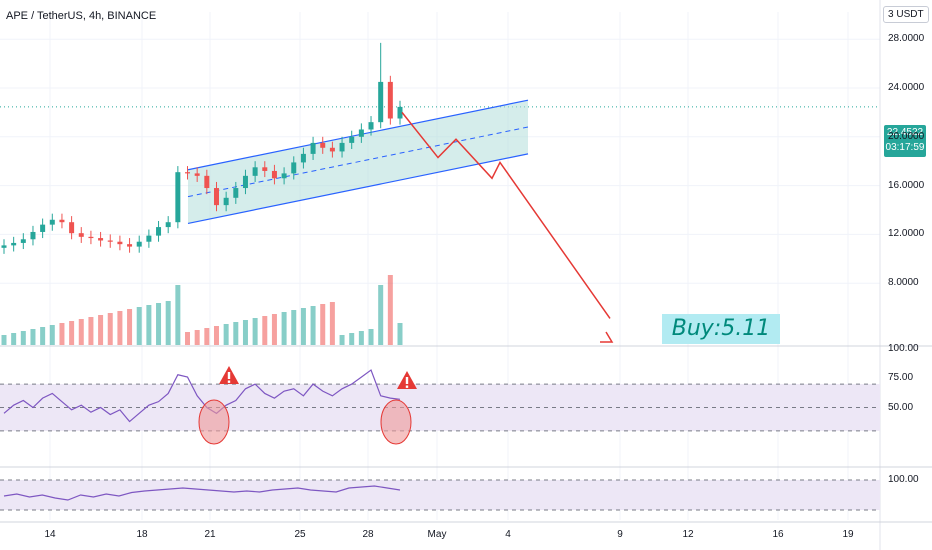 Image resolution: width=932 pixels, height=550 pixels. I want to click on osc-pane, so click(440, 495).